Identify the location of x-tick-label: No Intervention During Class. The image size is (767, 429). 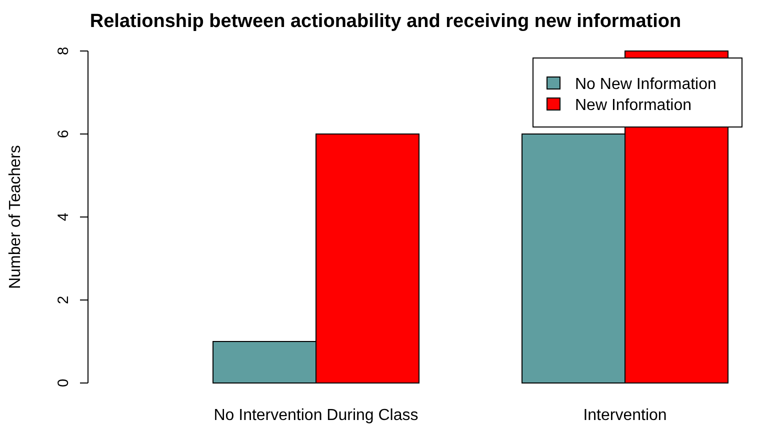
(316, 415).